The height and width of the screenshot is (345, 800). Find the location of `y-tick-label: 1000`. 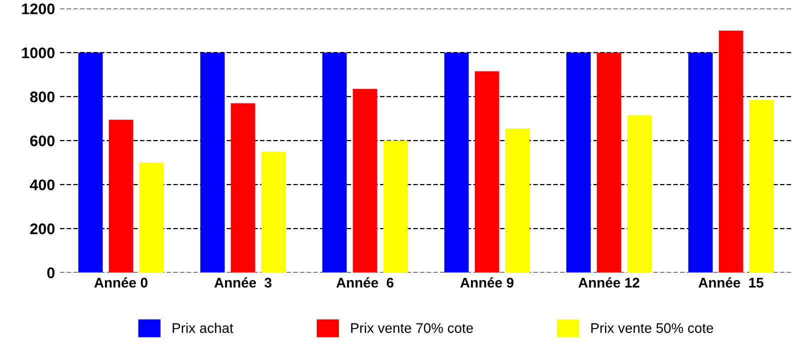

y-tick-label: 1000 is located at coordinates (38, 52).